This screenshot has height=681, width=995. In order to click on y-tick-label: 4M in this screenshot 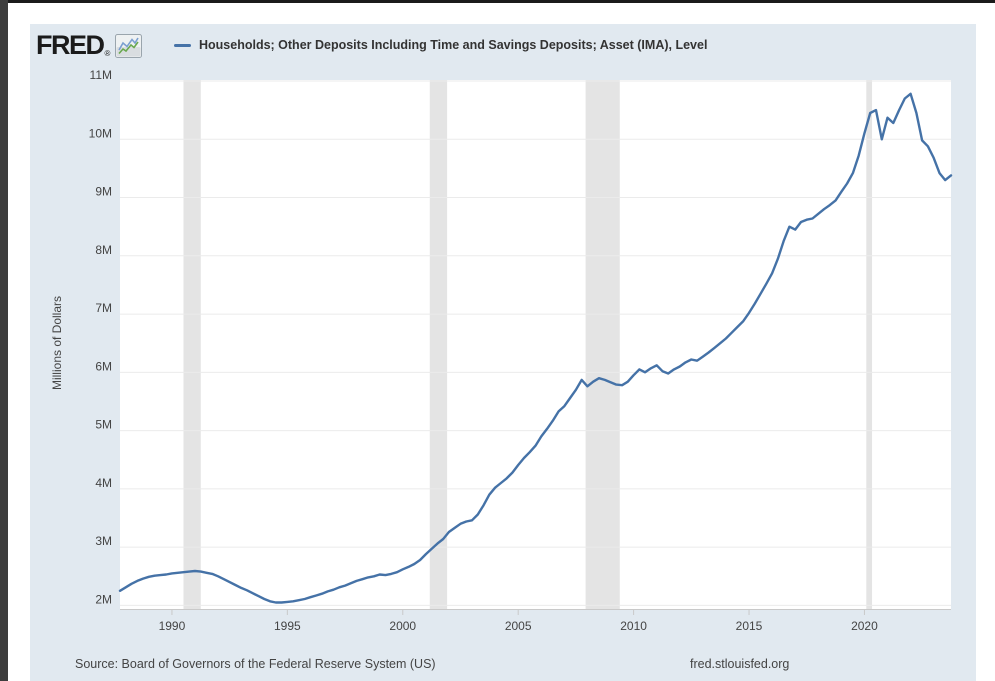, I will do `click(103, 483)`.